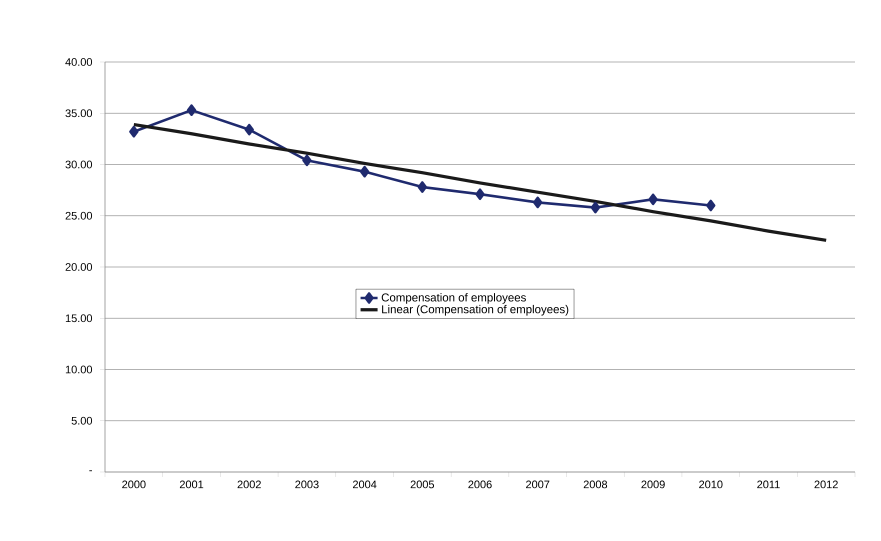 The width and height of the screenshot is (881, 541). I want to click on y-tick-label: 40.00, so click(78, 62).